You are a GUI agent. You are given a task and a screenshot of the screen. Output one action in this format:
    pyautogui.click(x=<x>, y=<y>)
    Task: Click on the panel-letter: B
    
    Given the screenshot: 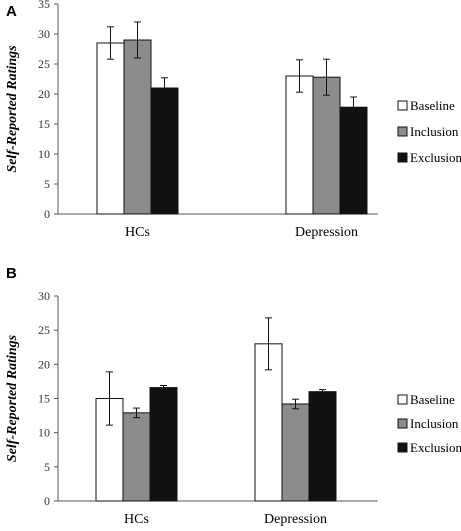 What is the action you would take?
    pyautogui.click(x=11, y=273)
    